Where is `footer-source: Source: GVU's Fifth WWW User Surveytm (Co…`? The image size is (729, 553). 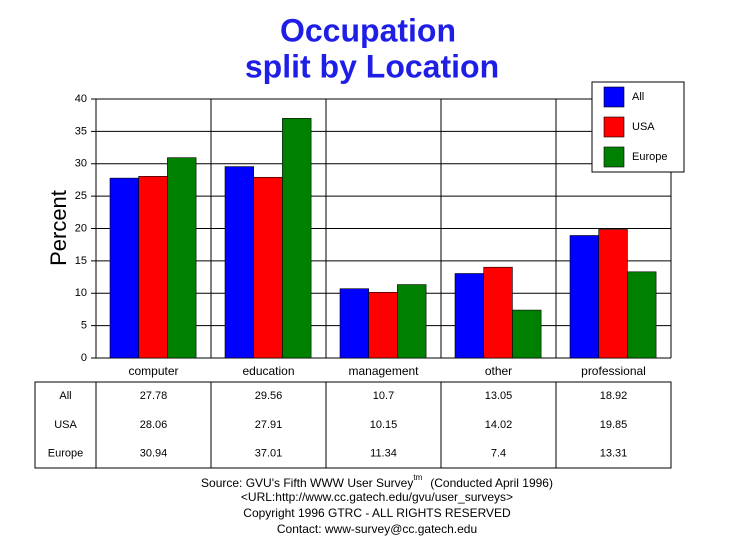
footer-source: Source: GVU's Fifth WWW User Surveytm (Co… is located at coordinates (377, 481).